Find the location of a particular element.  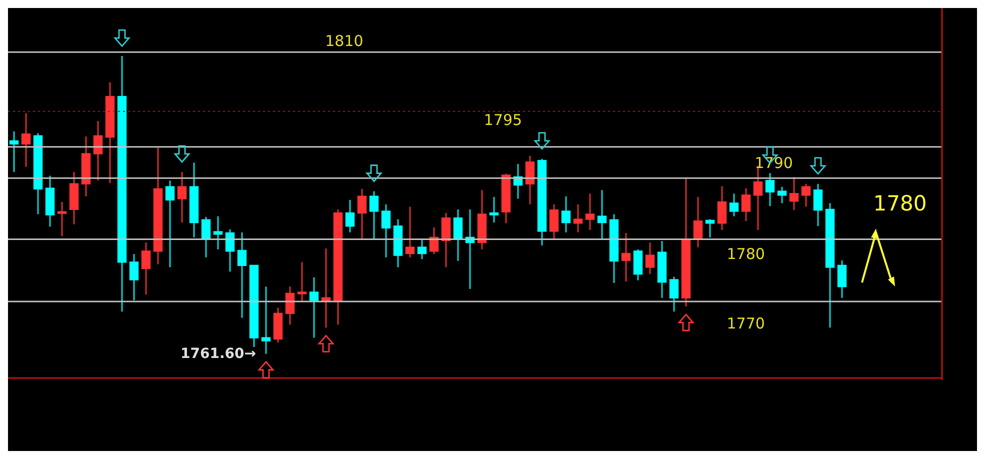

annotation: 1761.60→ is located at coordinates (218, 354).